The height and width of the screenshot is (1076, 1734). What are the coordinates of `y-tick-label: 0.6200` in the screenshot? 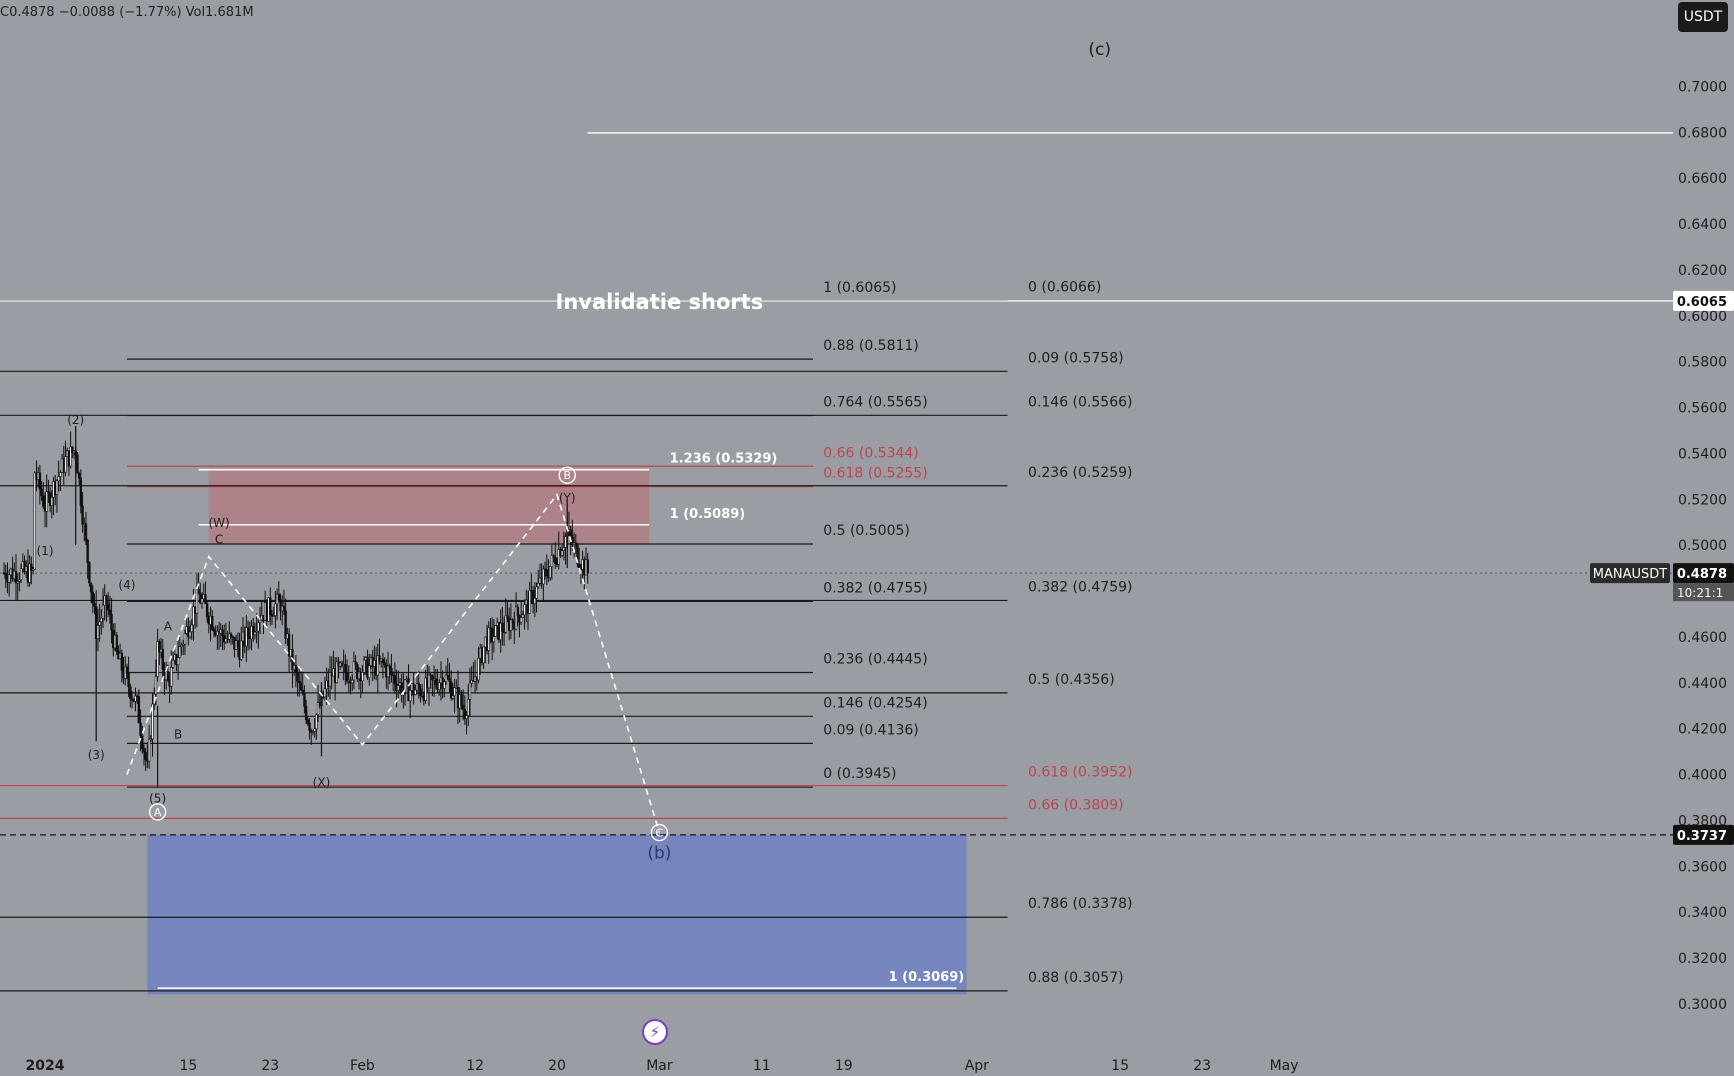 It's located at (1702, 271).